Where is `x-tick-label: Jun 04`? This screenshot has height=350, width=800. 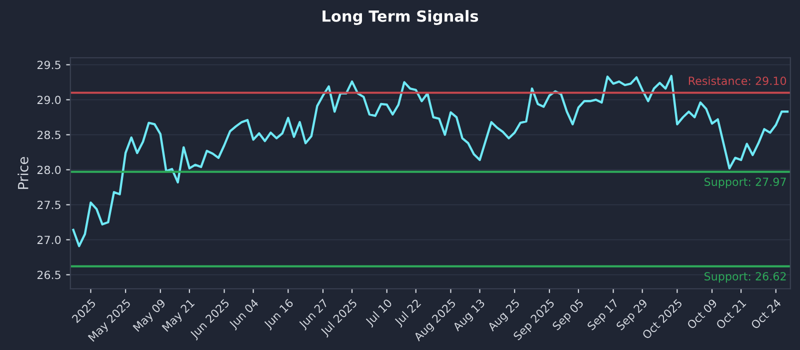
x-tick-label: Jun 04 is located at coordinates (244, 314).